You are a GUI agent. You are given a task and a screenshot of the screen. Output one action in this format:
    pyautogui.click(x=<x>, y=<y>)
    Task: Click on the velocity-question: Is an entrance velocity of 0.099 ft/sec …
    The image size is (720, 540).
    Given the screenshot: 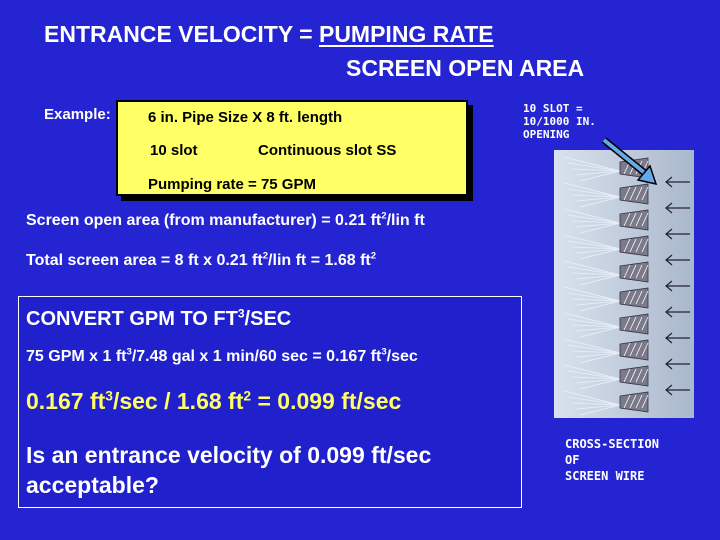 What is the action you would take?
    pyautogui.click(x=229, y=470)
    